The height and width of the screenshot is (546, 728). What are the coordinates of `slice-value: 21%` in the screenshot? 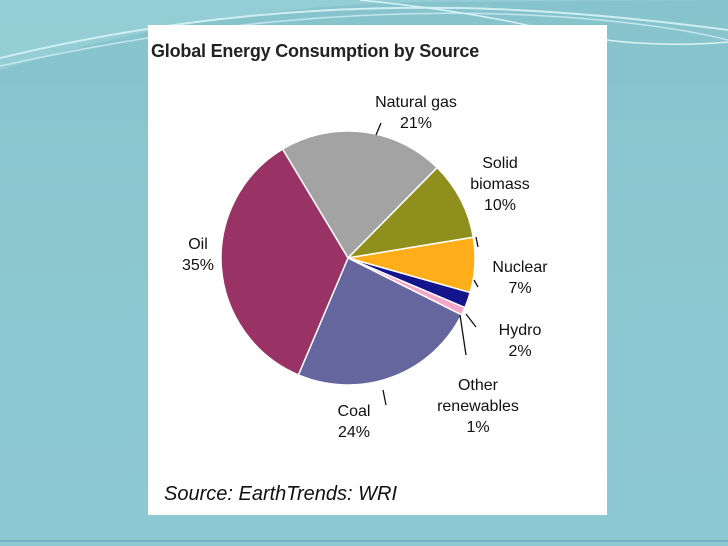 It's located at (416, 123).